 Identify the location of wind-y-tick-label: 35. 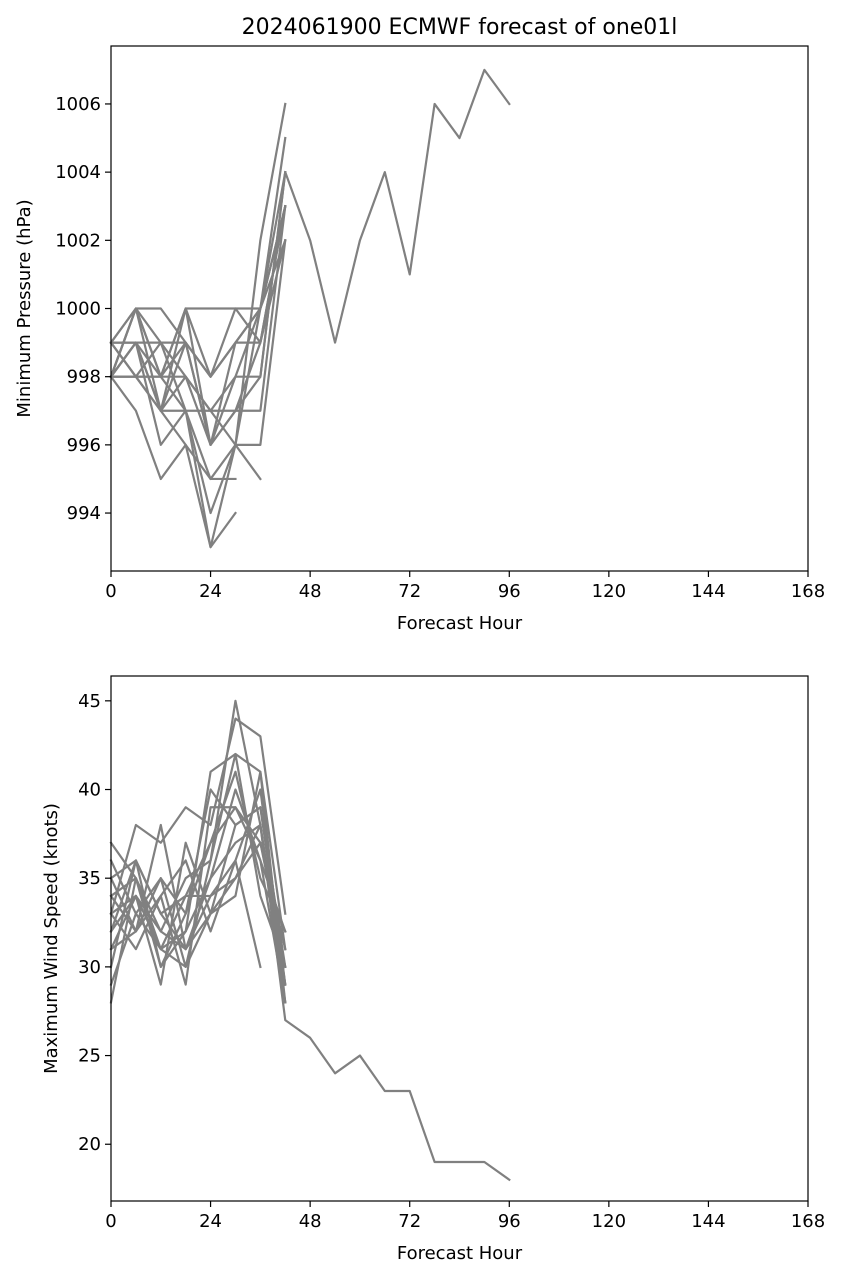
(89, 878).